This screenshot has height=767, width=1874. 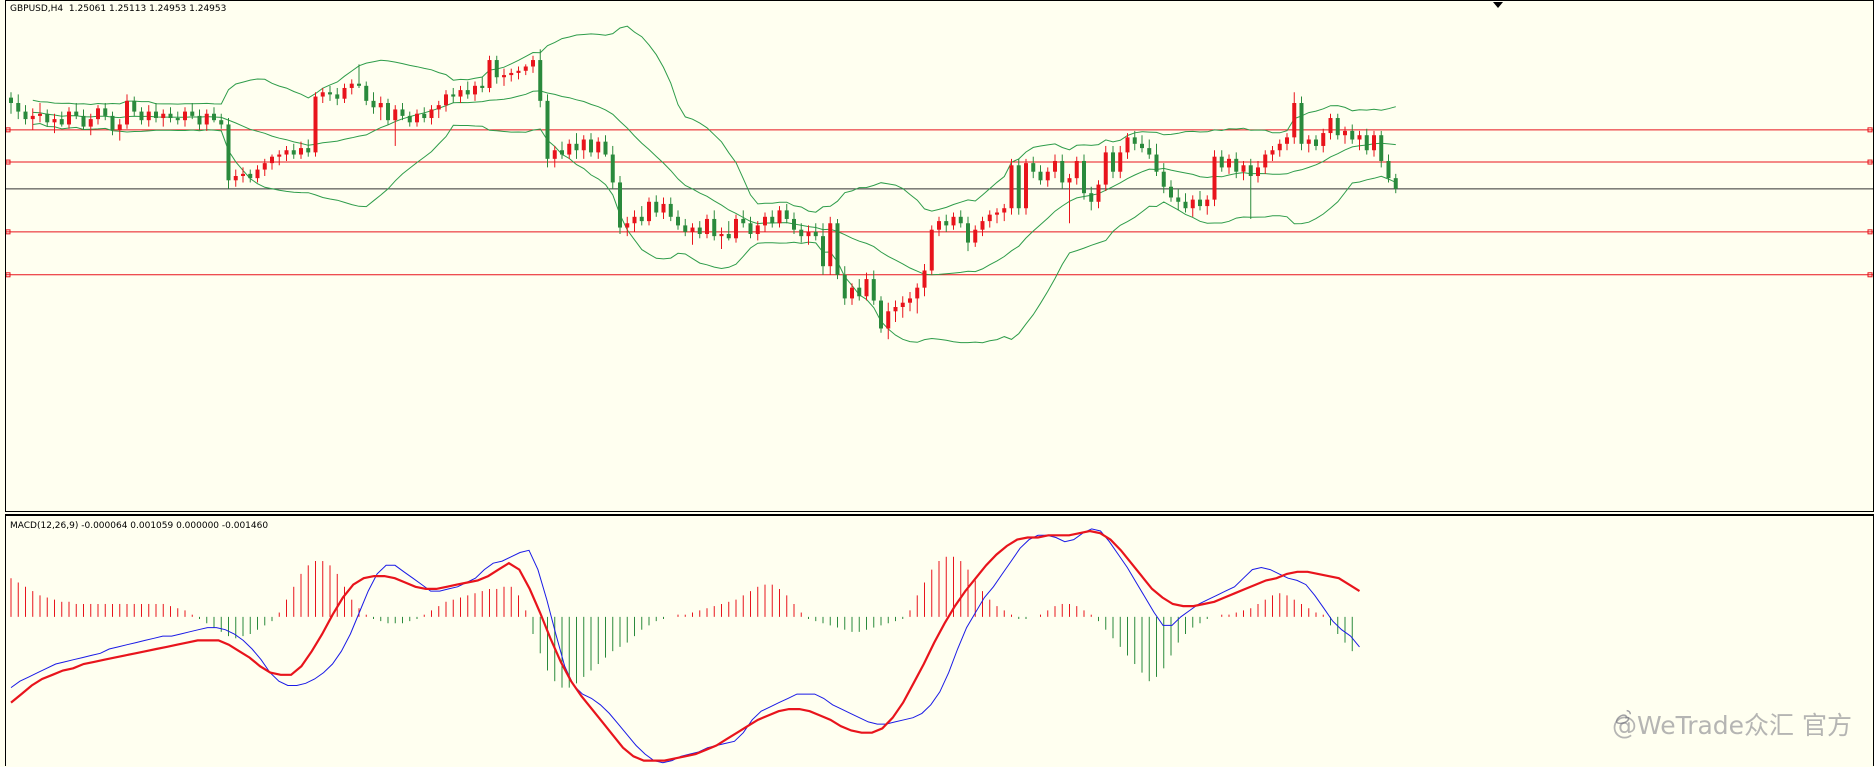 I want to click on level-anchor-left, so click(x=8, y=162).